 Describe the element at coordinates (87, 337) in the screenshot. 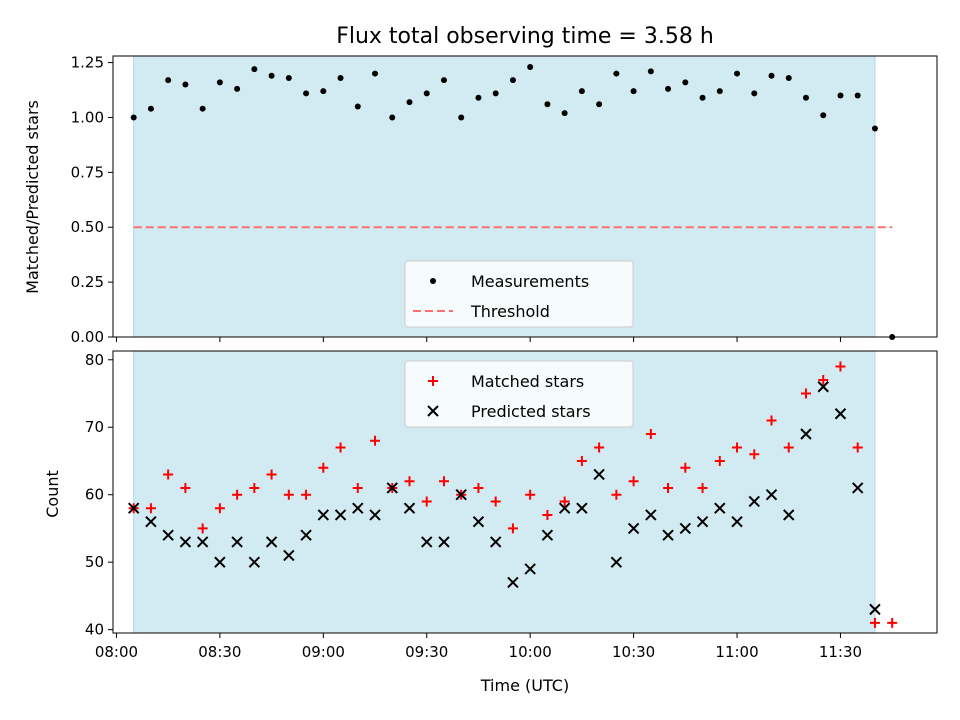

I see `top-y-tick-label: 0.00` at that location.